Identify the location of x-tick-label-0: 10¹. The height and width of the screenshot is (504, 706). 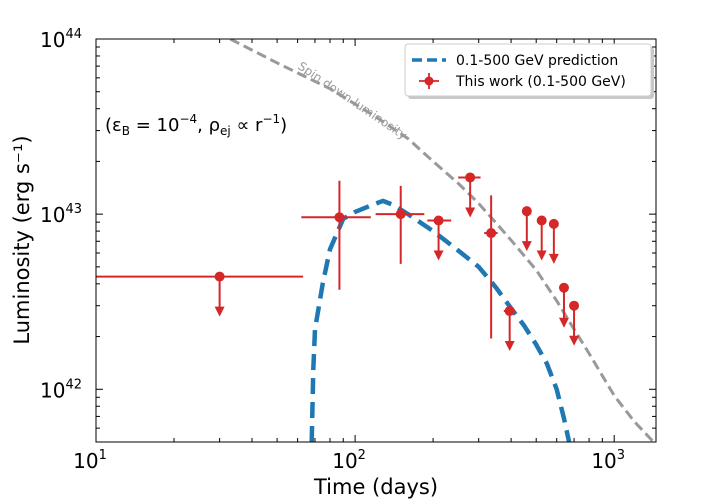
(90, 460).